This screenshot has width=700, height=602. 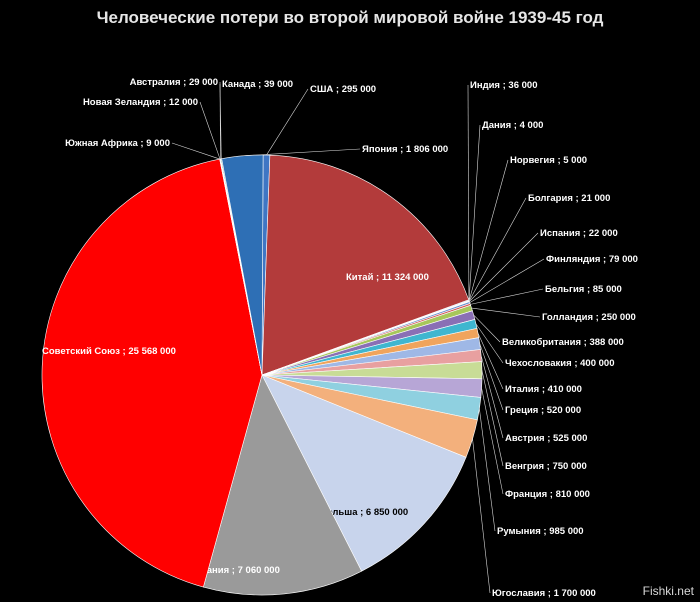 I want to click on data-label-11: Великобритания ; 388 000, so click(x=563, y=342).